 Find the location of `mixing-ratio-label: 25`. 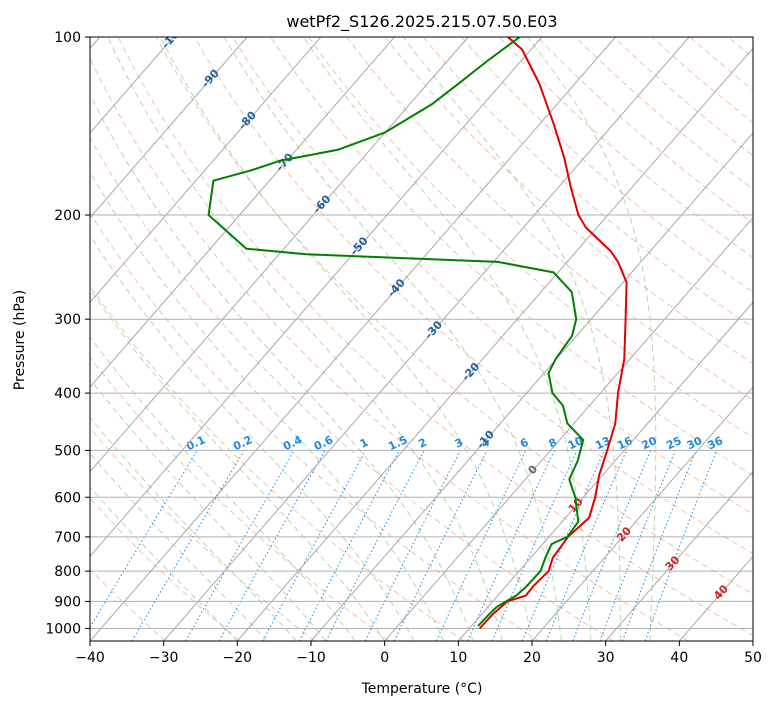

mixing-ratio-label: 25 is located at coordinates (673, 443).